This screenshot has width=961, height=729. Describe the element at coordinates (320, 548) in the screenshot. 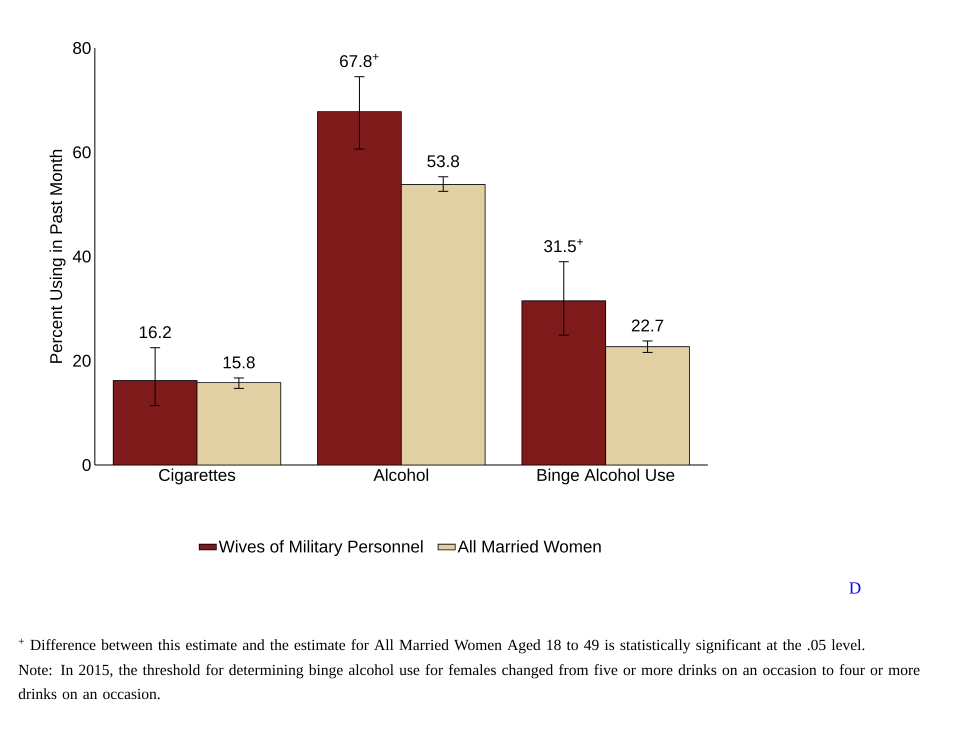

I see `legend-label: Wives of Military Personnel` at that location.